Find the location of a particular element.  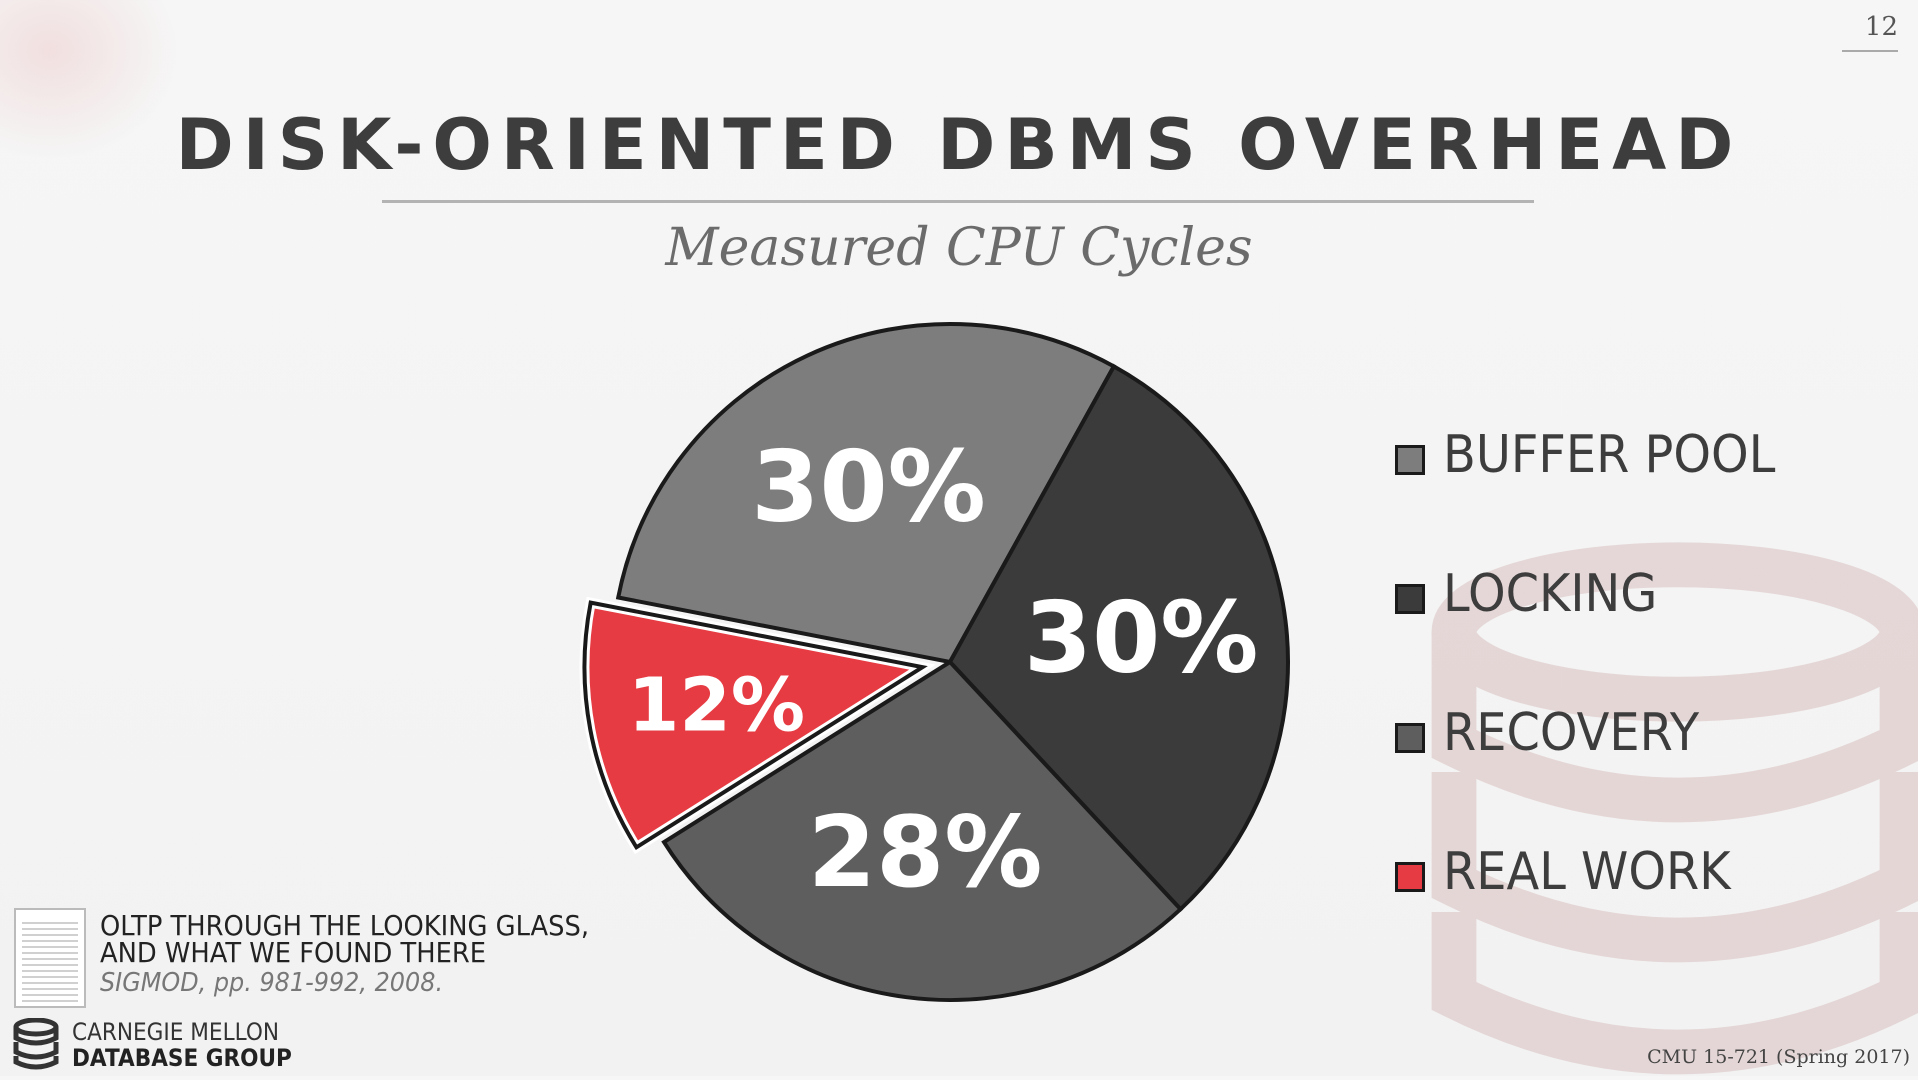

pie-slice-real-work-outline is located at coordinates (755, 725).